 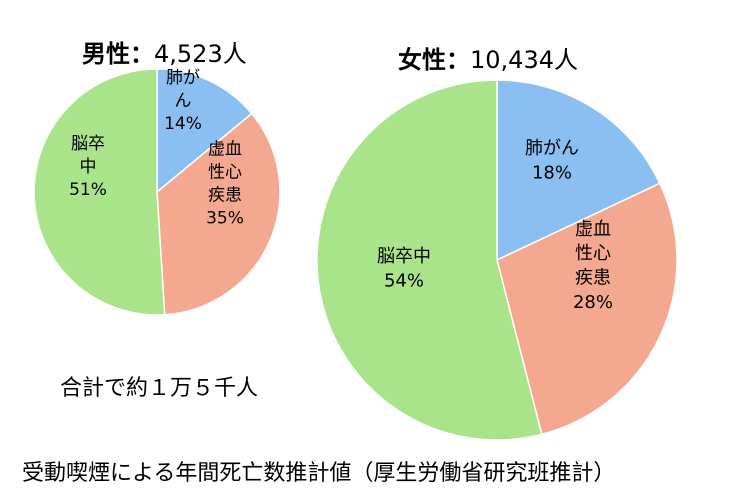 What do you see at coordinates (200, 54) in the screenshot?
I see `male-title-value: 4,523人` at bounding box center [200, 54].